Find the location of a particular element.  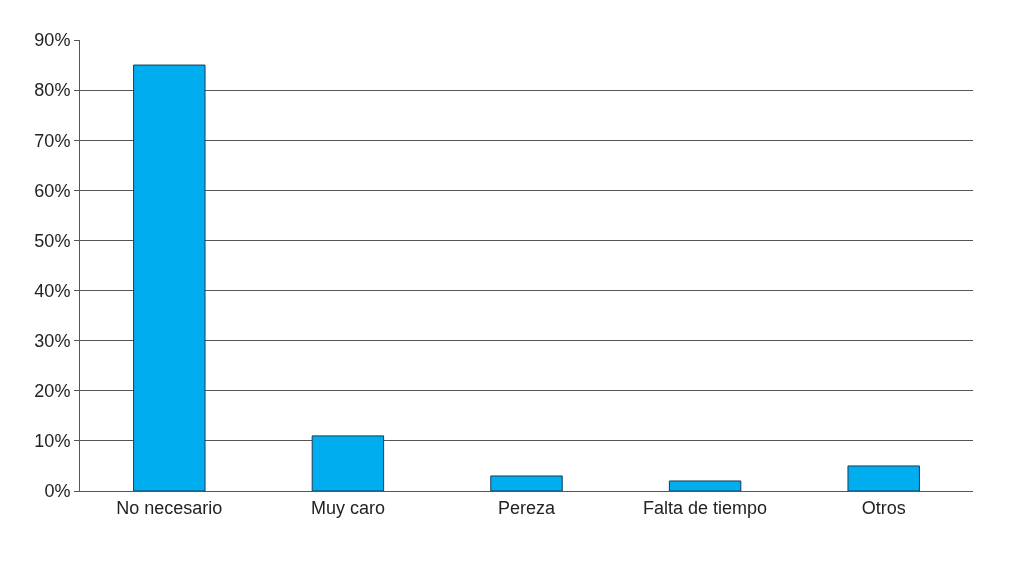

y-tick-label: 60% is located at coordinates (52, 190).